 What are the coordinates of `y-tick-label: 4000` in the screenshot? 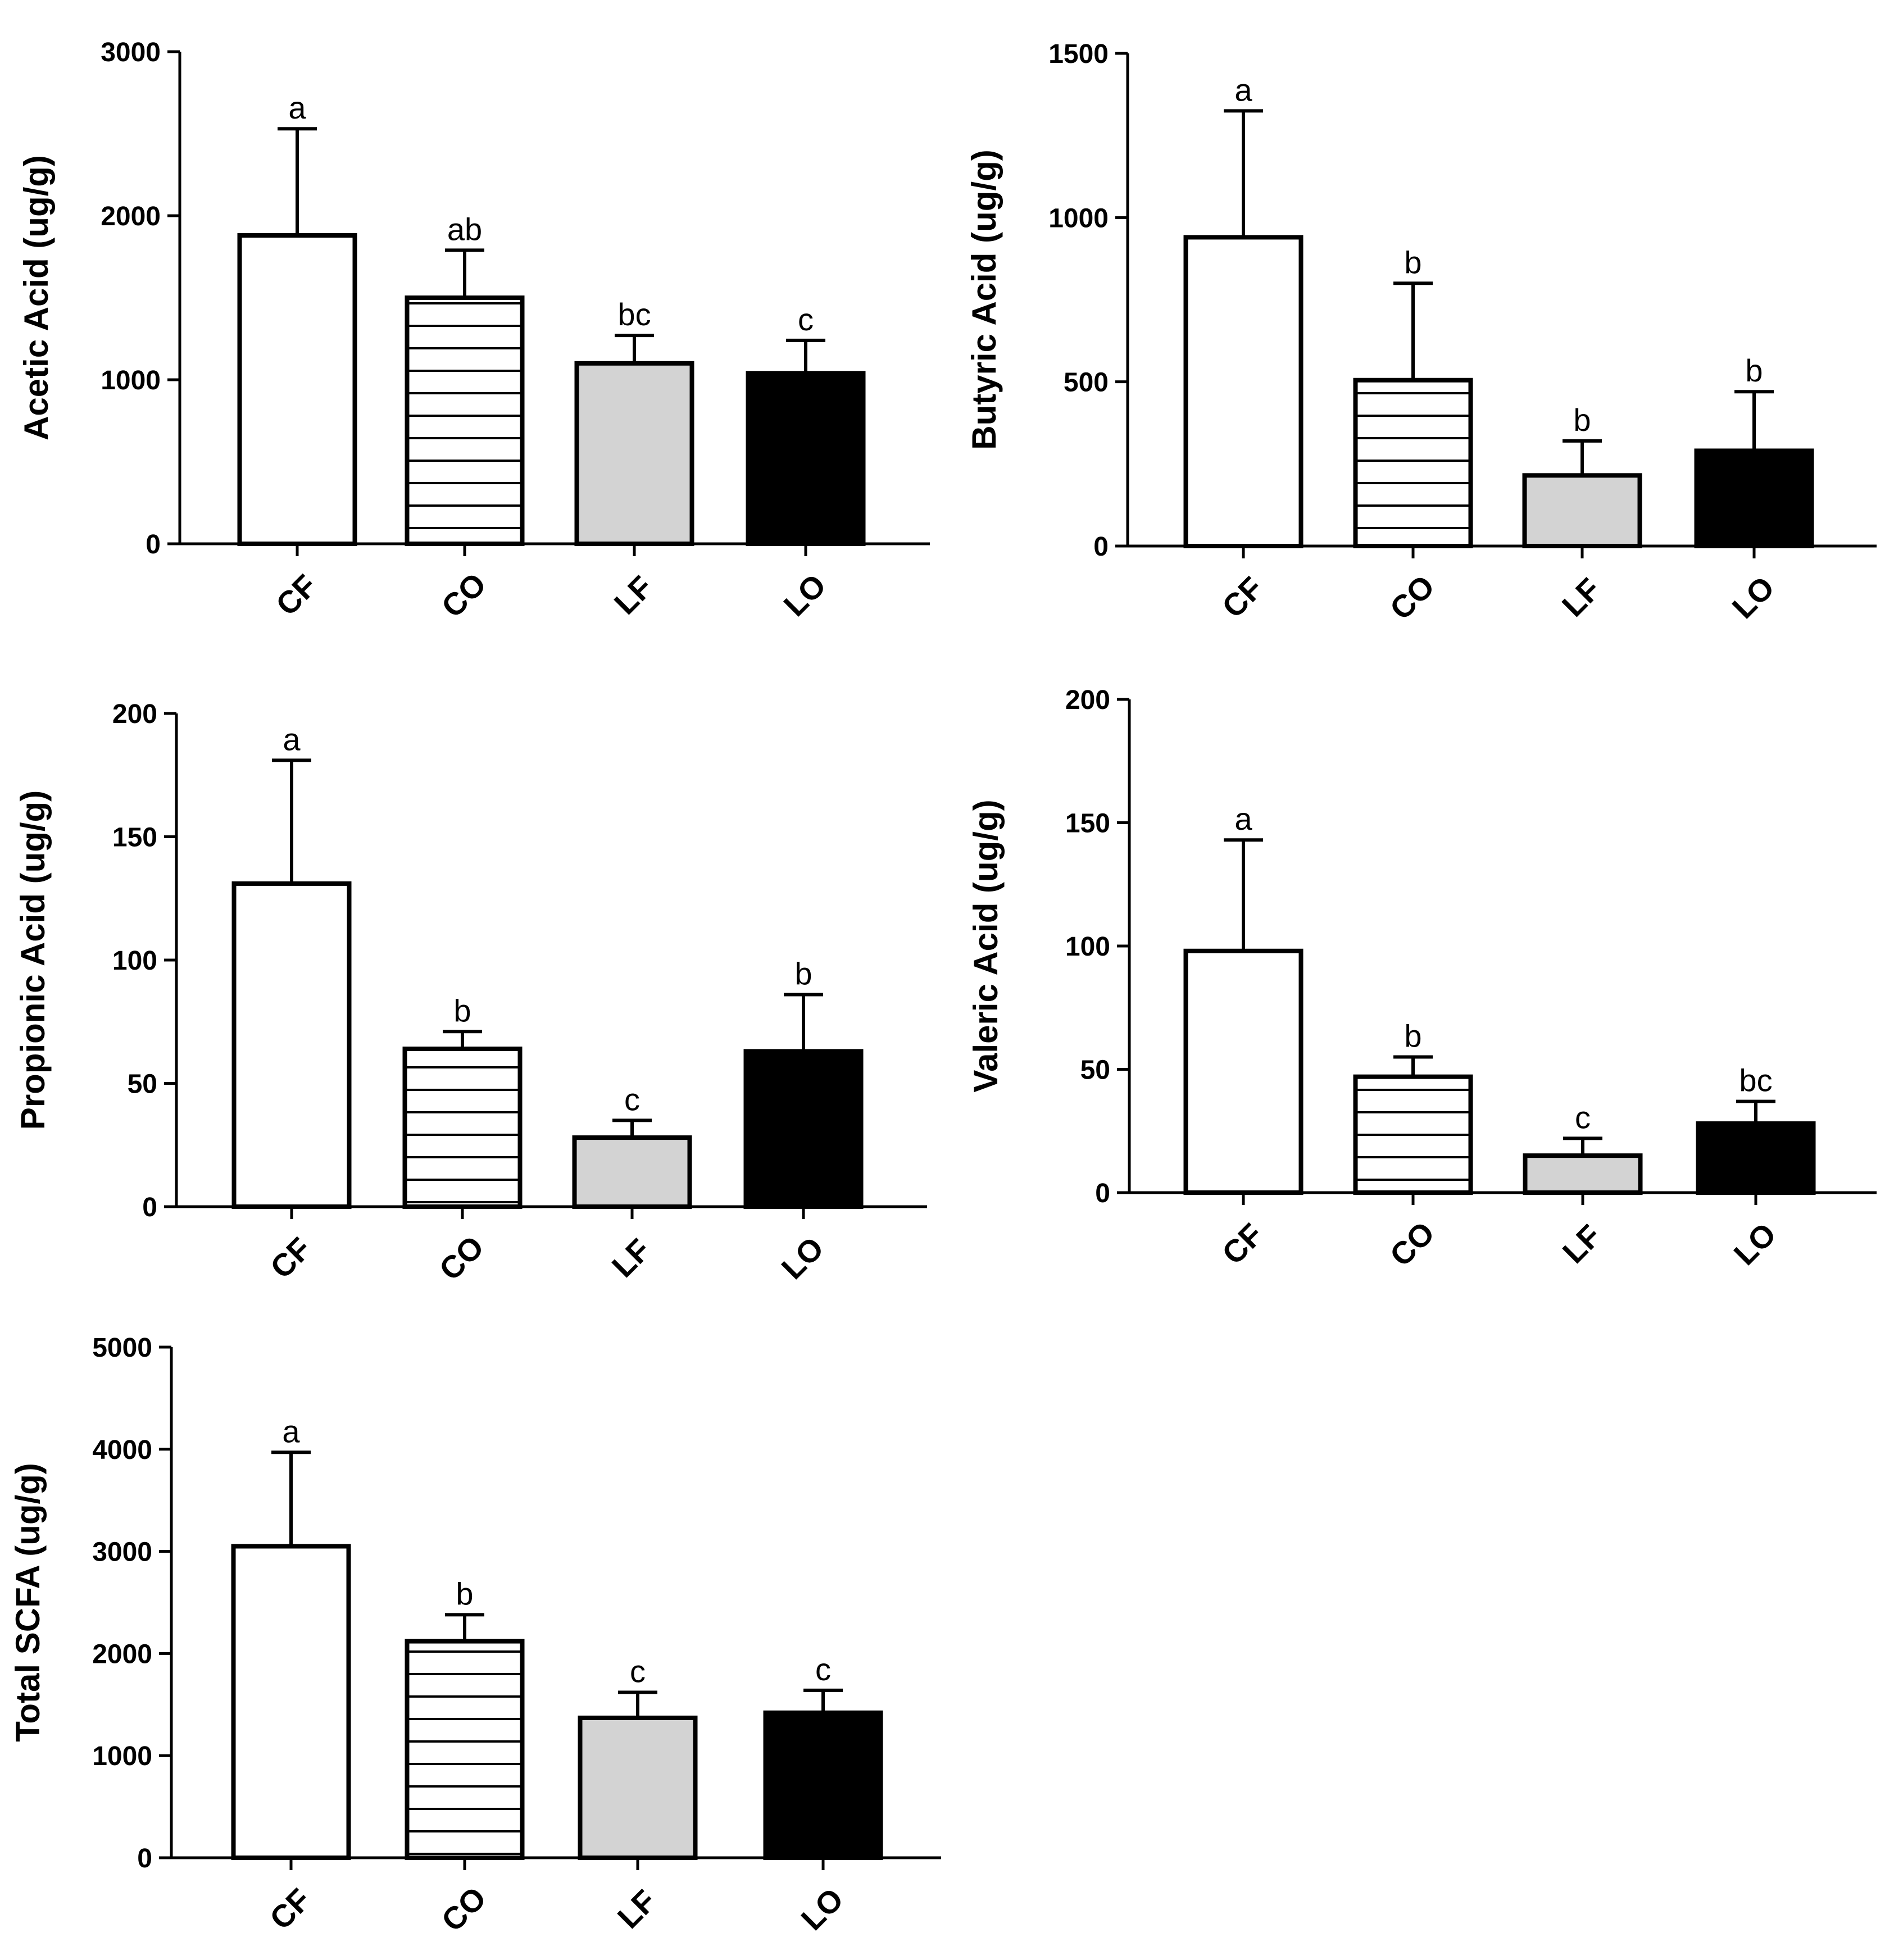 It's located at (122, 1450).